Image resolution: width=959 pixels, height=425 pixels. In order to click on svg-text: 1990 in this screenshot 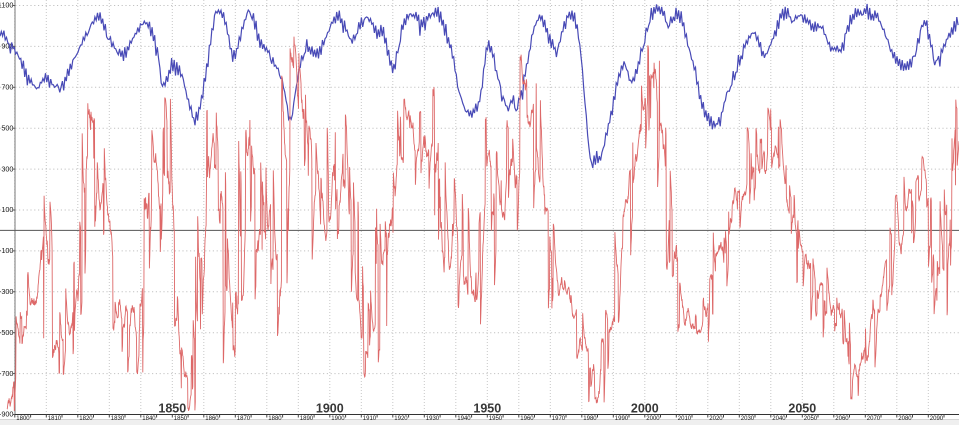, I will do `click(622, 419)`.